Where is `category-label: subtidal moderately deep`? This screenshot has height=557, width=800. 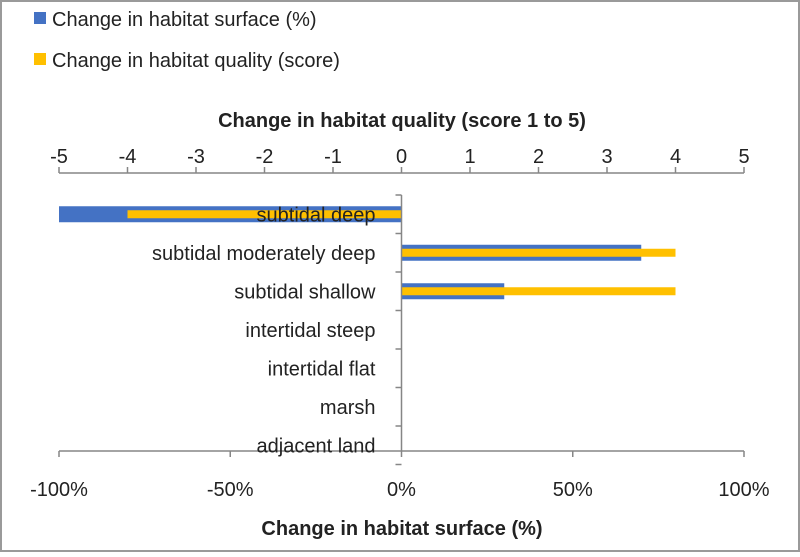
category-label: subtidal moderately deep is located at coordinates (263, 254).